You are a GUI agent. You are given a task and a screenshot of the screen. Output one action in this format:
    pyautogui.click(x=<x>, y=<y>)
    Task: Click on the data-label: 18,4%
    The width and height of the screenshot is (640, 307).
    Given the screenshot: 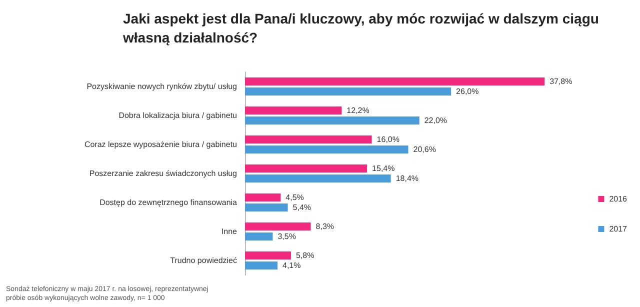 What is the action you would take?
    pyautogui.click(x=407, y=178)
    